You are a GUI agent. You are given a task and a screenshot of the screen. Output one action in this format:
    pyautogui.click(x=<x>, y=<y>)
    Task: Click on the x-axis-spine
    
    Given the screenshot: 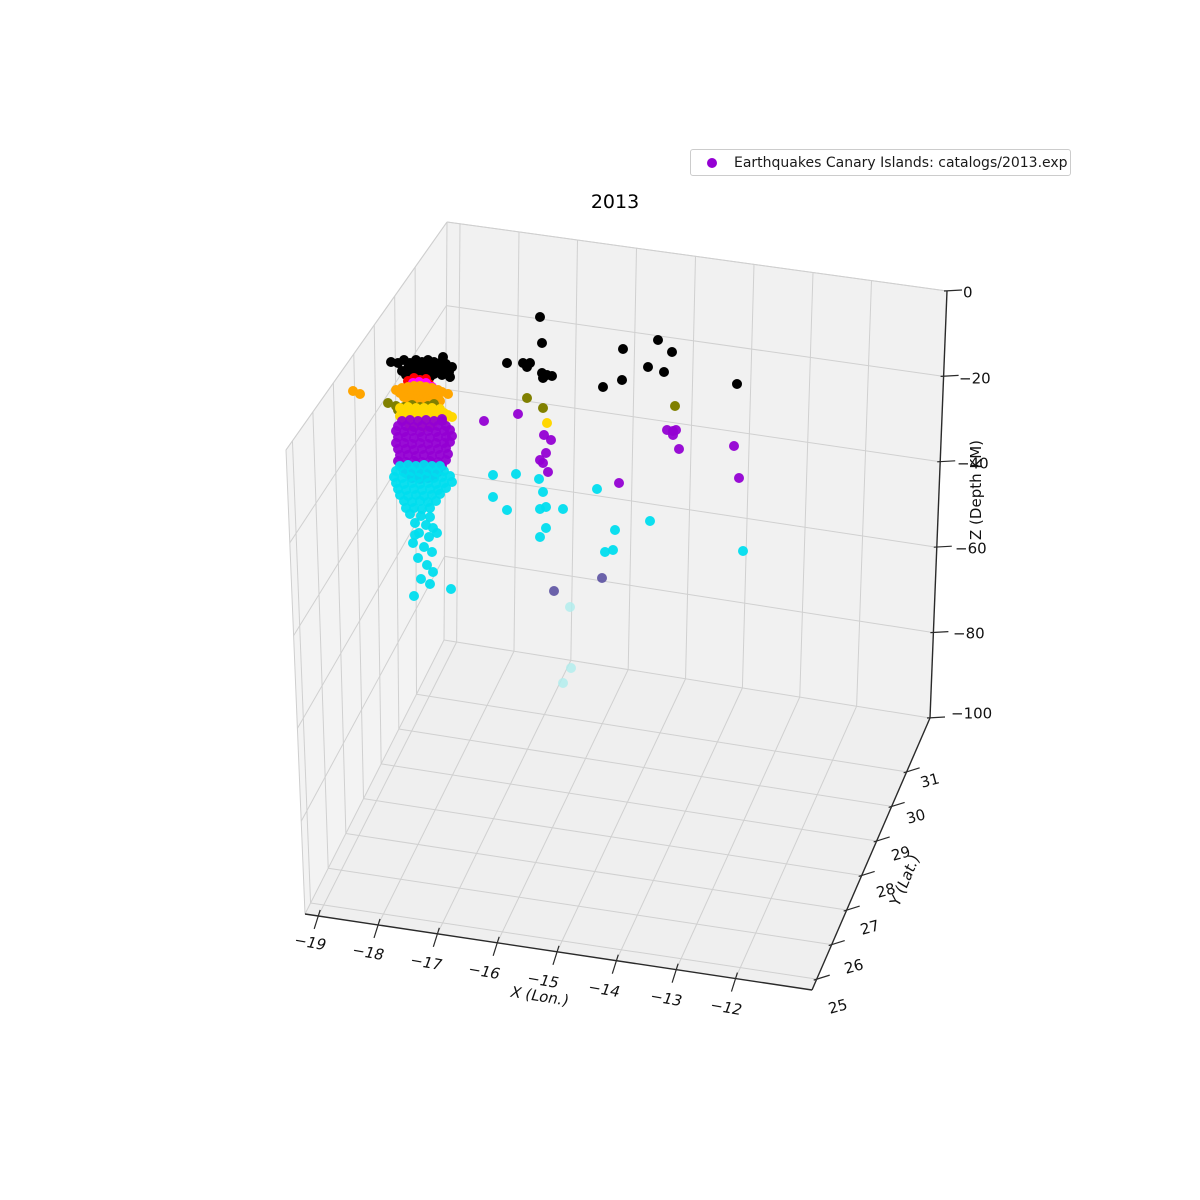 What is the action you would take?
    pyautogui.click(x=558, y=952)
    